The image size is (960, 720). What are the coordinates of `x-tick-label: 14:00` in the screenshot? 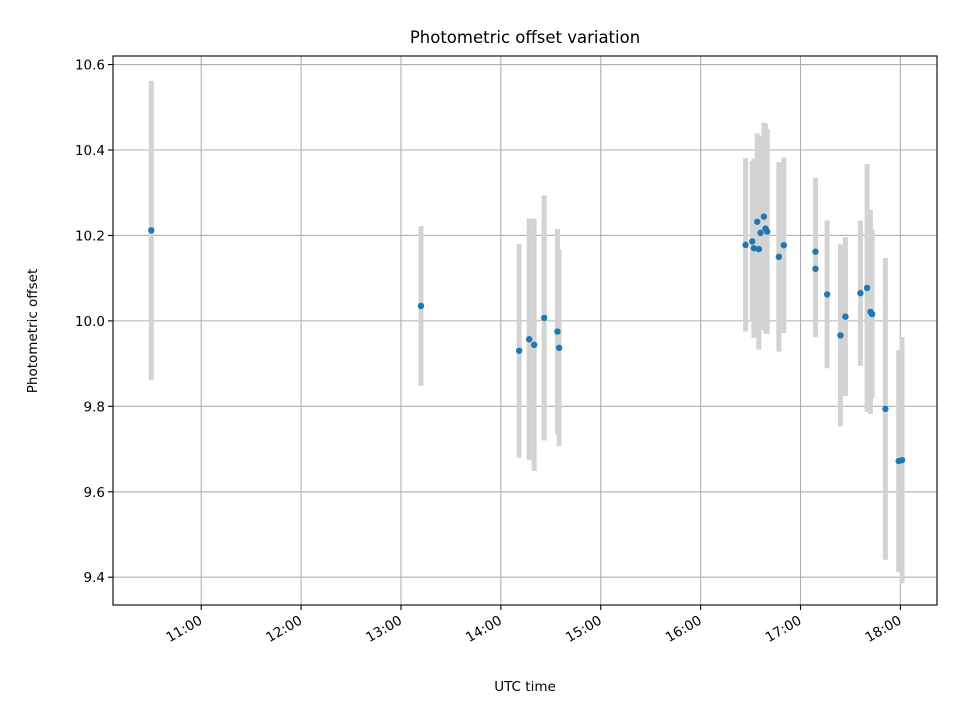 It's located at (484, 629).